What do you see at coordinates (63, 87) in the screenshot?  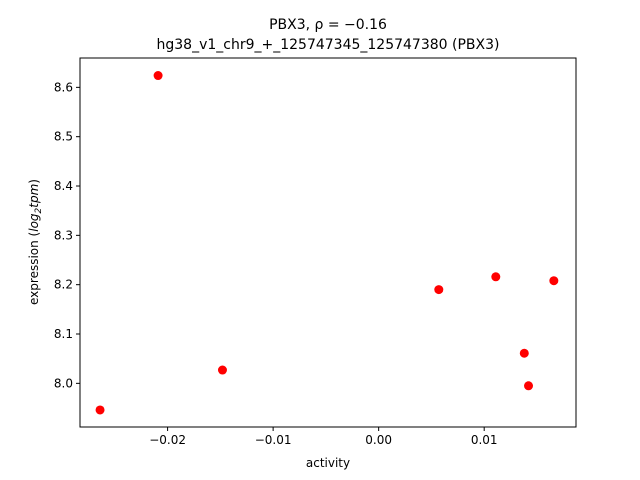 I see `y-tick-label: 8.6` at bounding box center [63, 87].